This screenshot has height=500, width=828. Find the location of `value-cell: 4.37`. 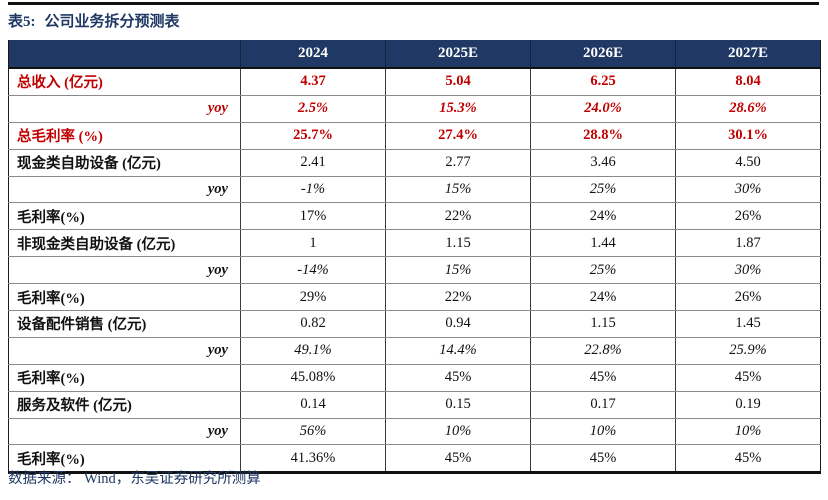

value-cell: 4.37 is located at coordinates (313, 82).